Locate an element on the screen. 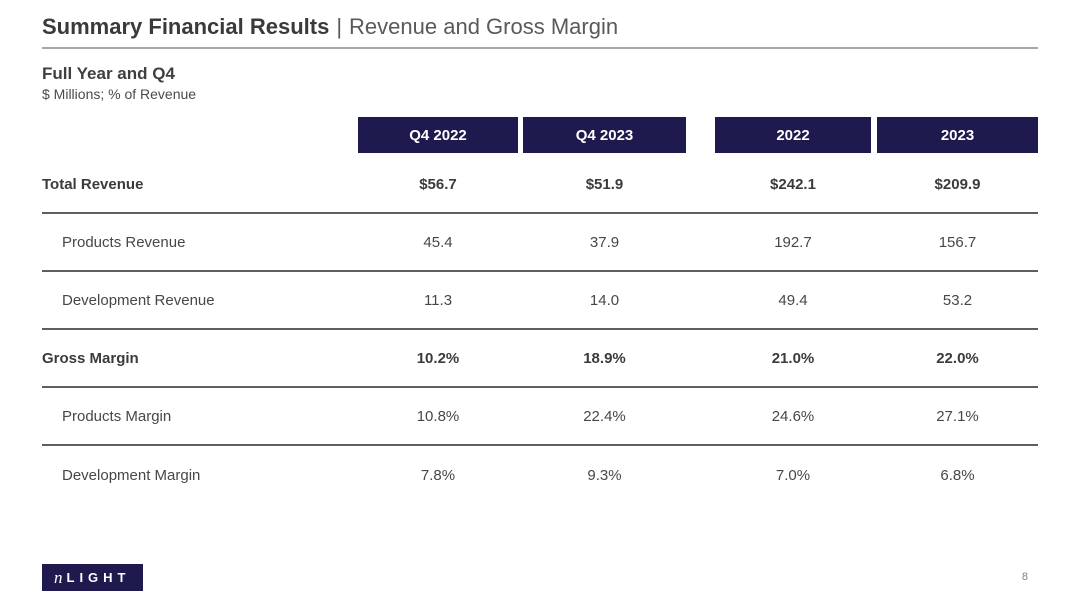 The image size is (1080, 607). nlight-logo: n LIGHT is located at coordinates (92, 577).